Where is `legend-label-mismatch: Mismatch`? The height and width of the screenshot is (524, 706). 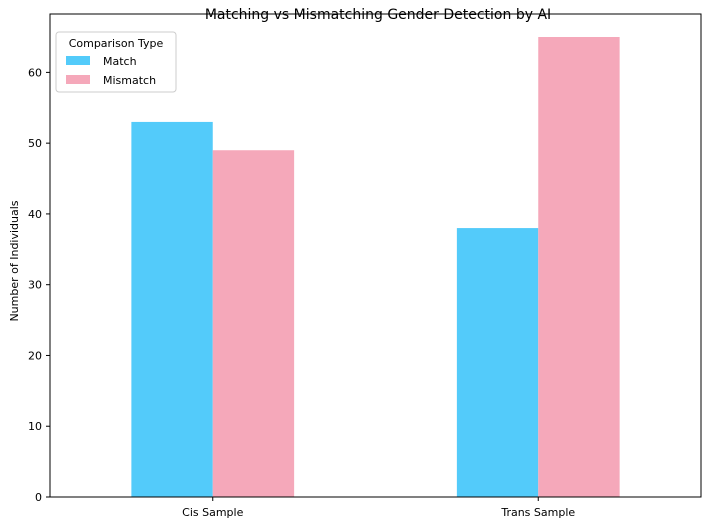
legend-label-mismatch: Mismatch is located at coordinates (129, 80).